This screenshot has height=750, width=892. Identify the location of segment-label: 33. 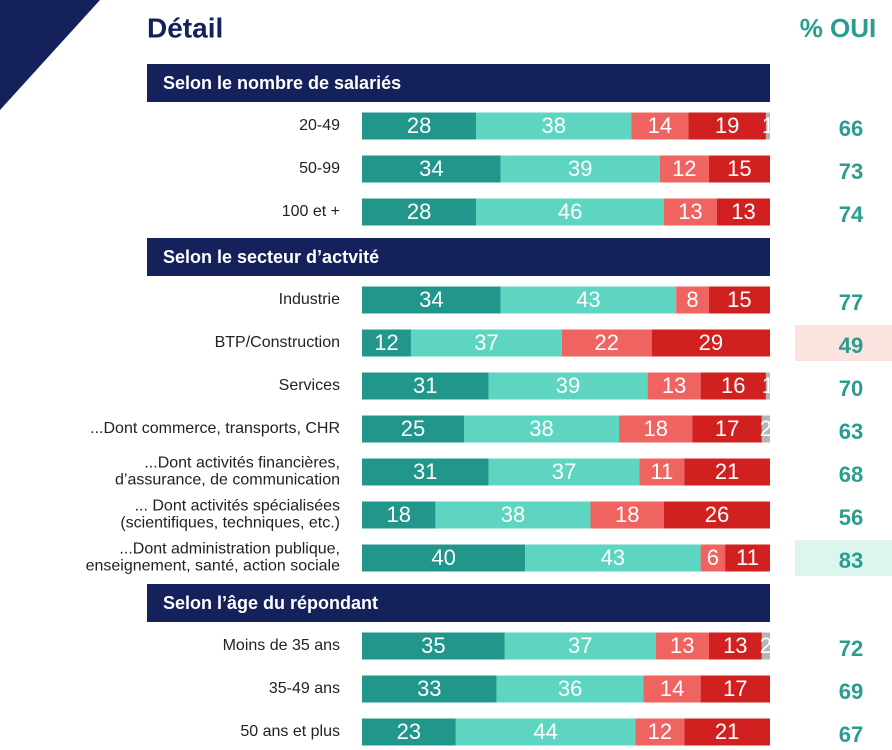
(429, 688).